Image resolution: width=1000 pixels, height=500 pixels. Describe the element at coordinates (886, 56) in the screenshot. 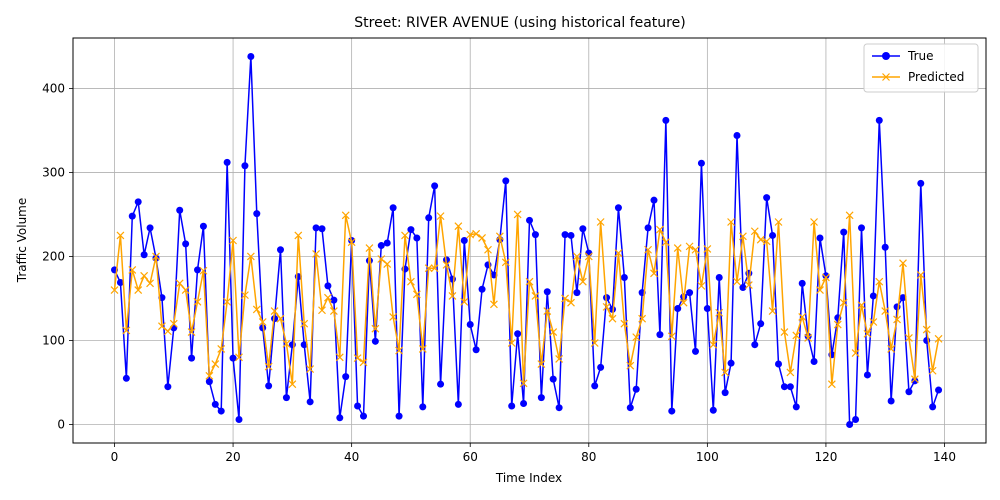

I see `legend-marker-true` at that location.